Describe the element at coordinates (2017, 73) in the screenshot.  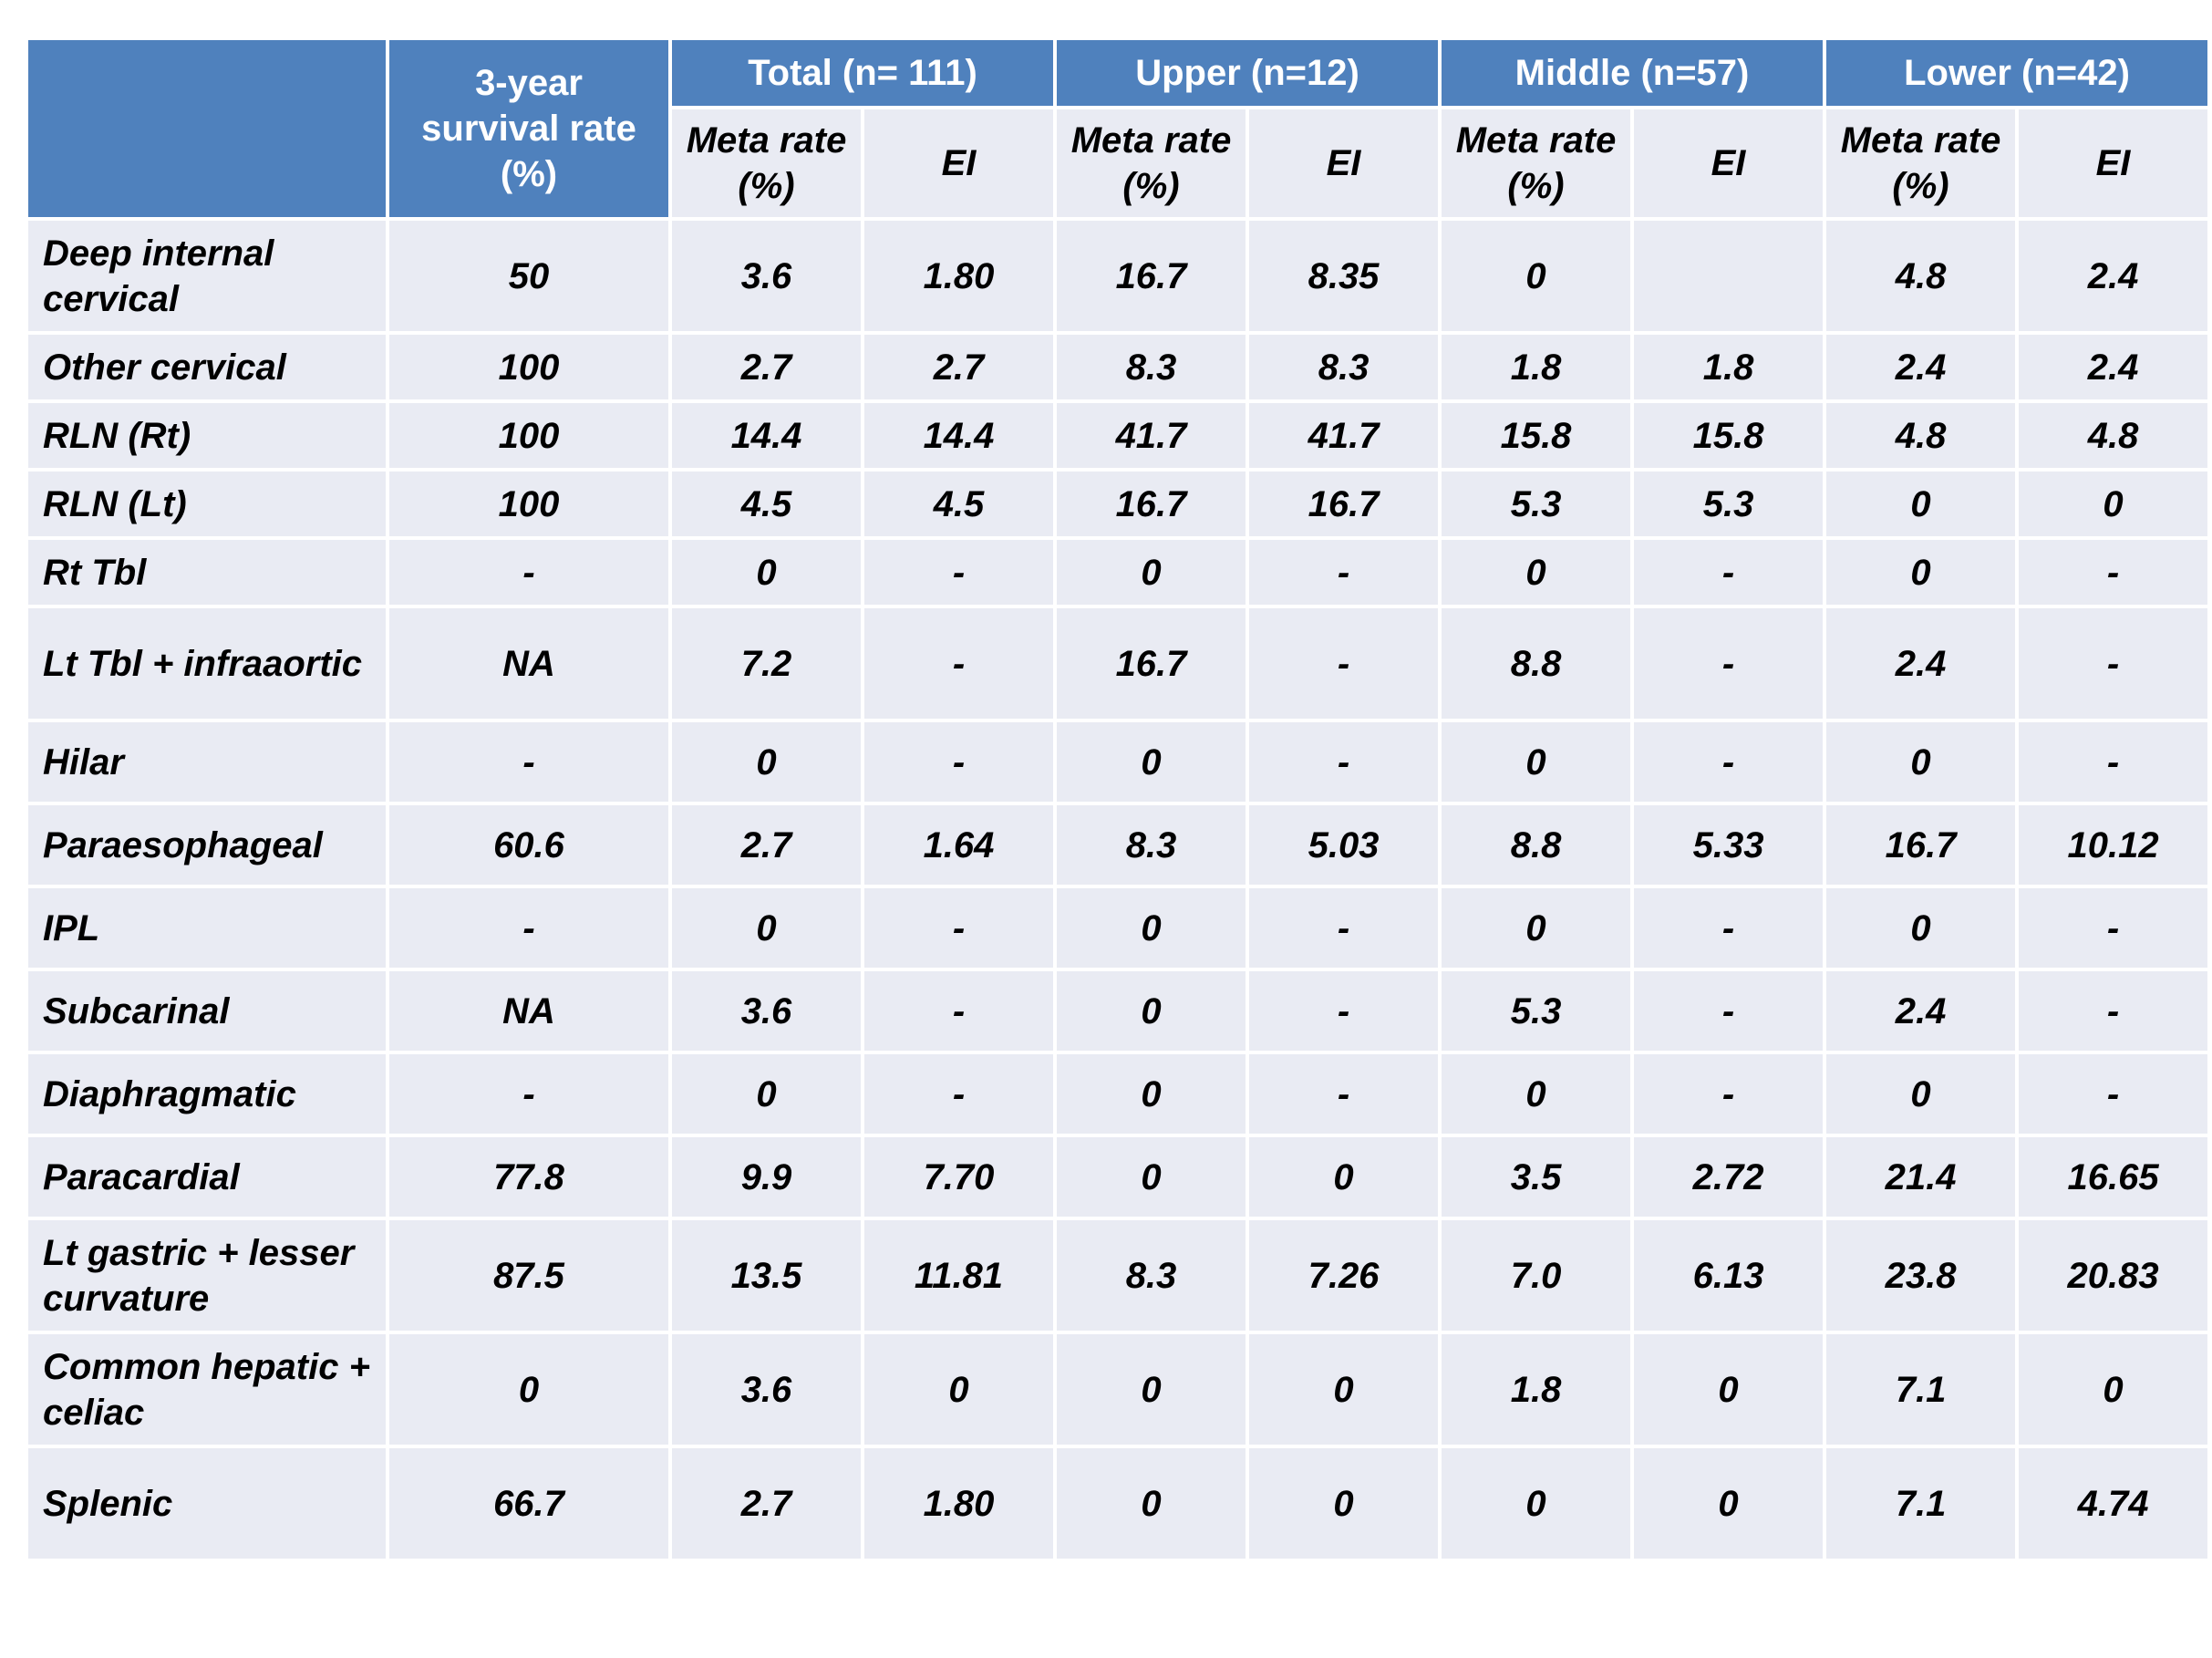
I see `header-group-lower: Lower (n=42)` at that location.